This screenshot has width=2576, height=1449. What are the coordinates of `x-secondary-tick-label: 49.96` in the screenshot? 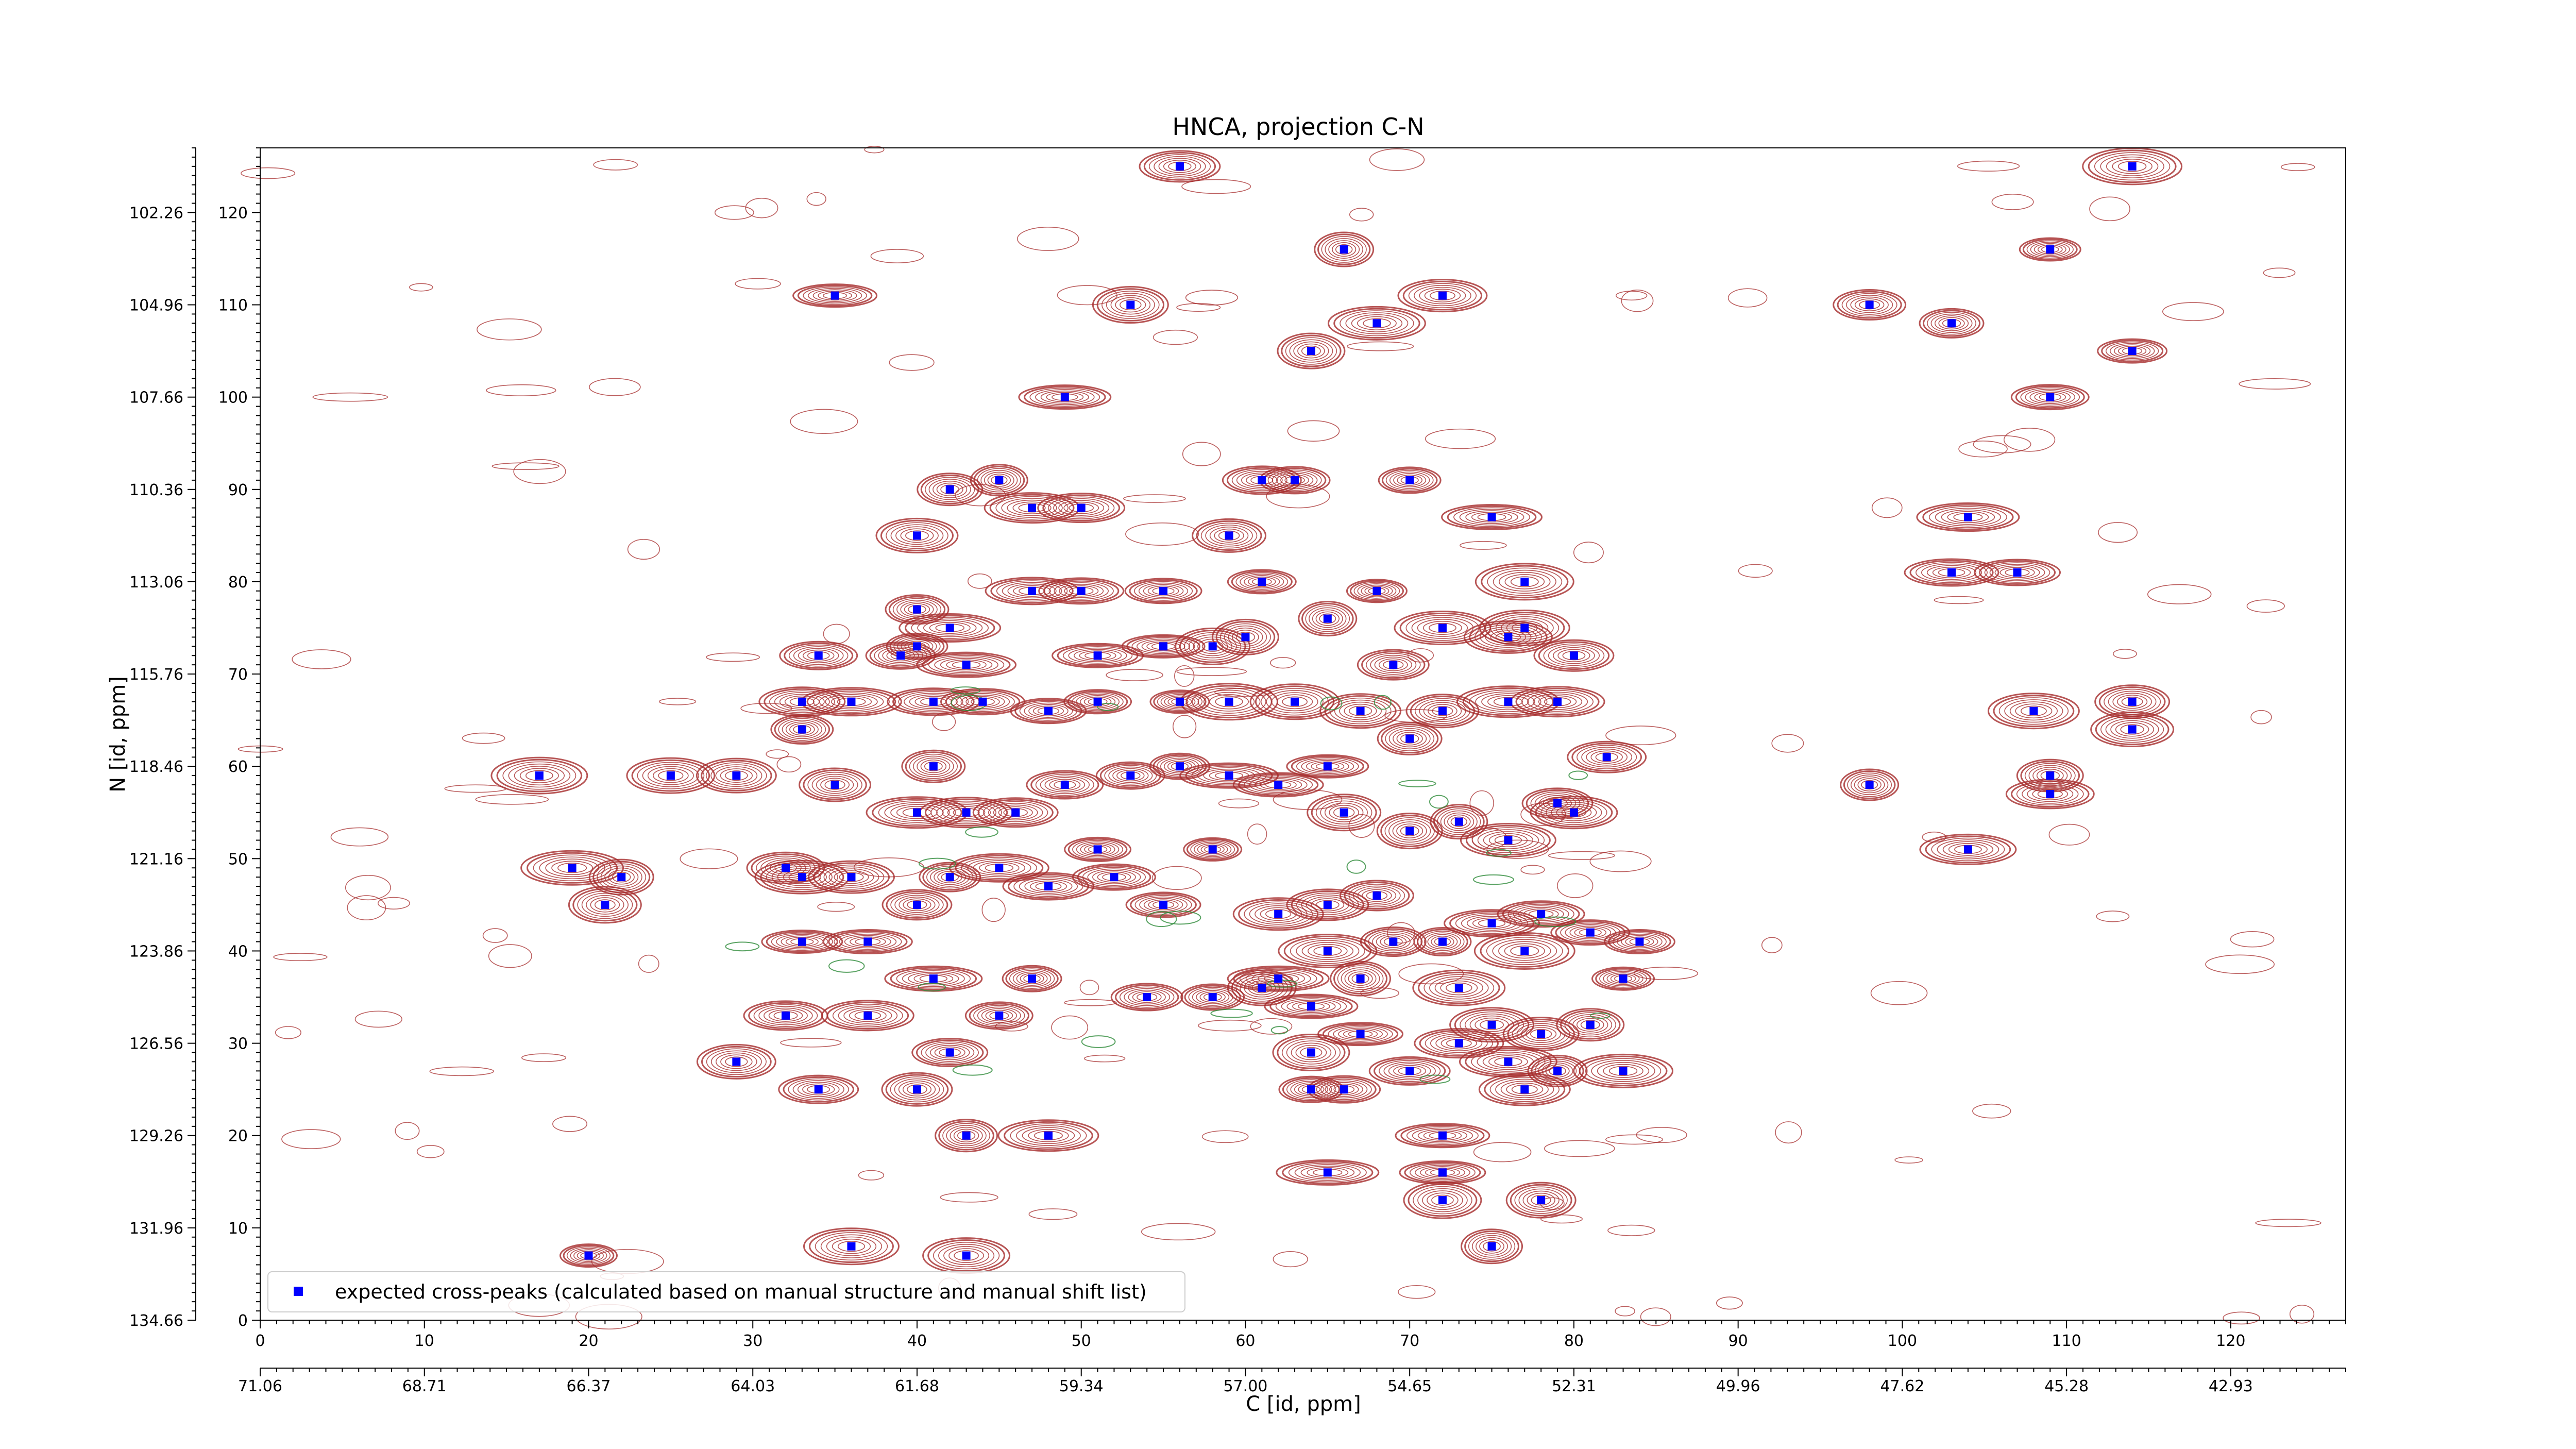 It's located at (1738, 1386).